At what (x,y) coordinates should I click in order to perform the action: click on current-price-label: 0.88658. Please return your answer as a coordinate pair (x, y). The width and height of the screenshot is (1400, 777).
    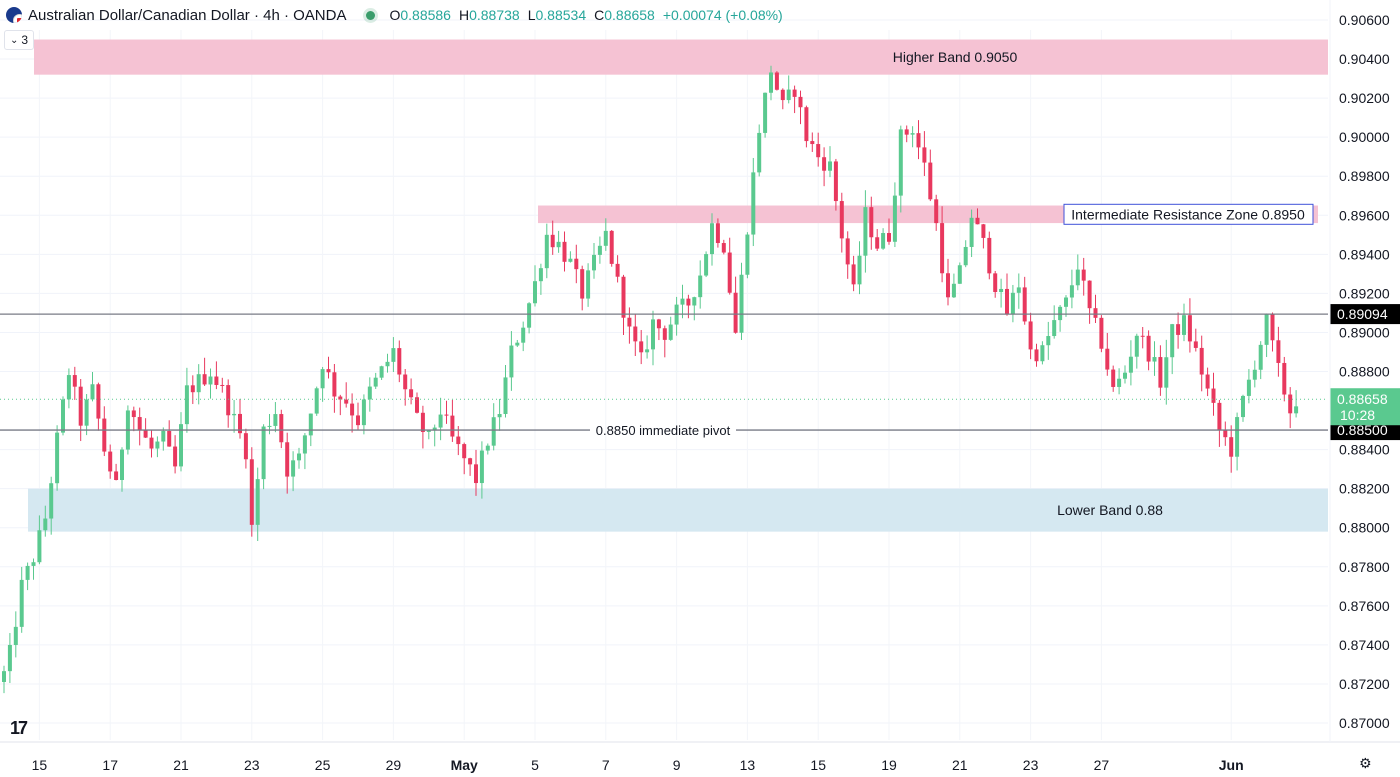
    Looking at the image, I should click on (1362, 399).